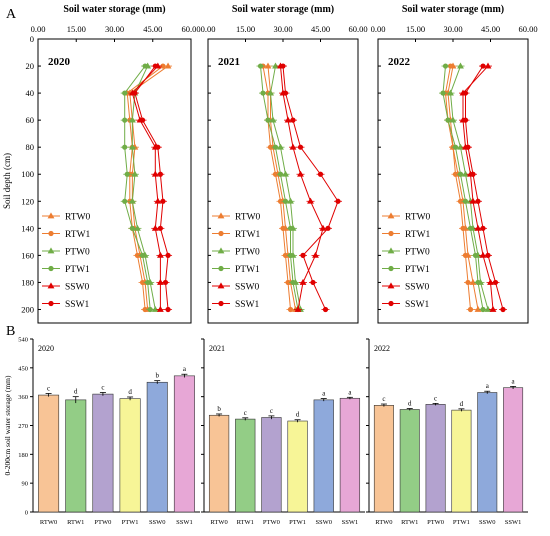 The image size is (550, 536). I want to click on legend-label: PTW0, so click(417, 253).